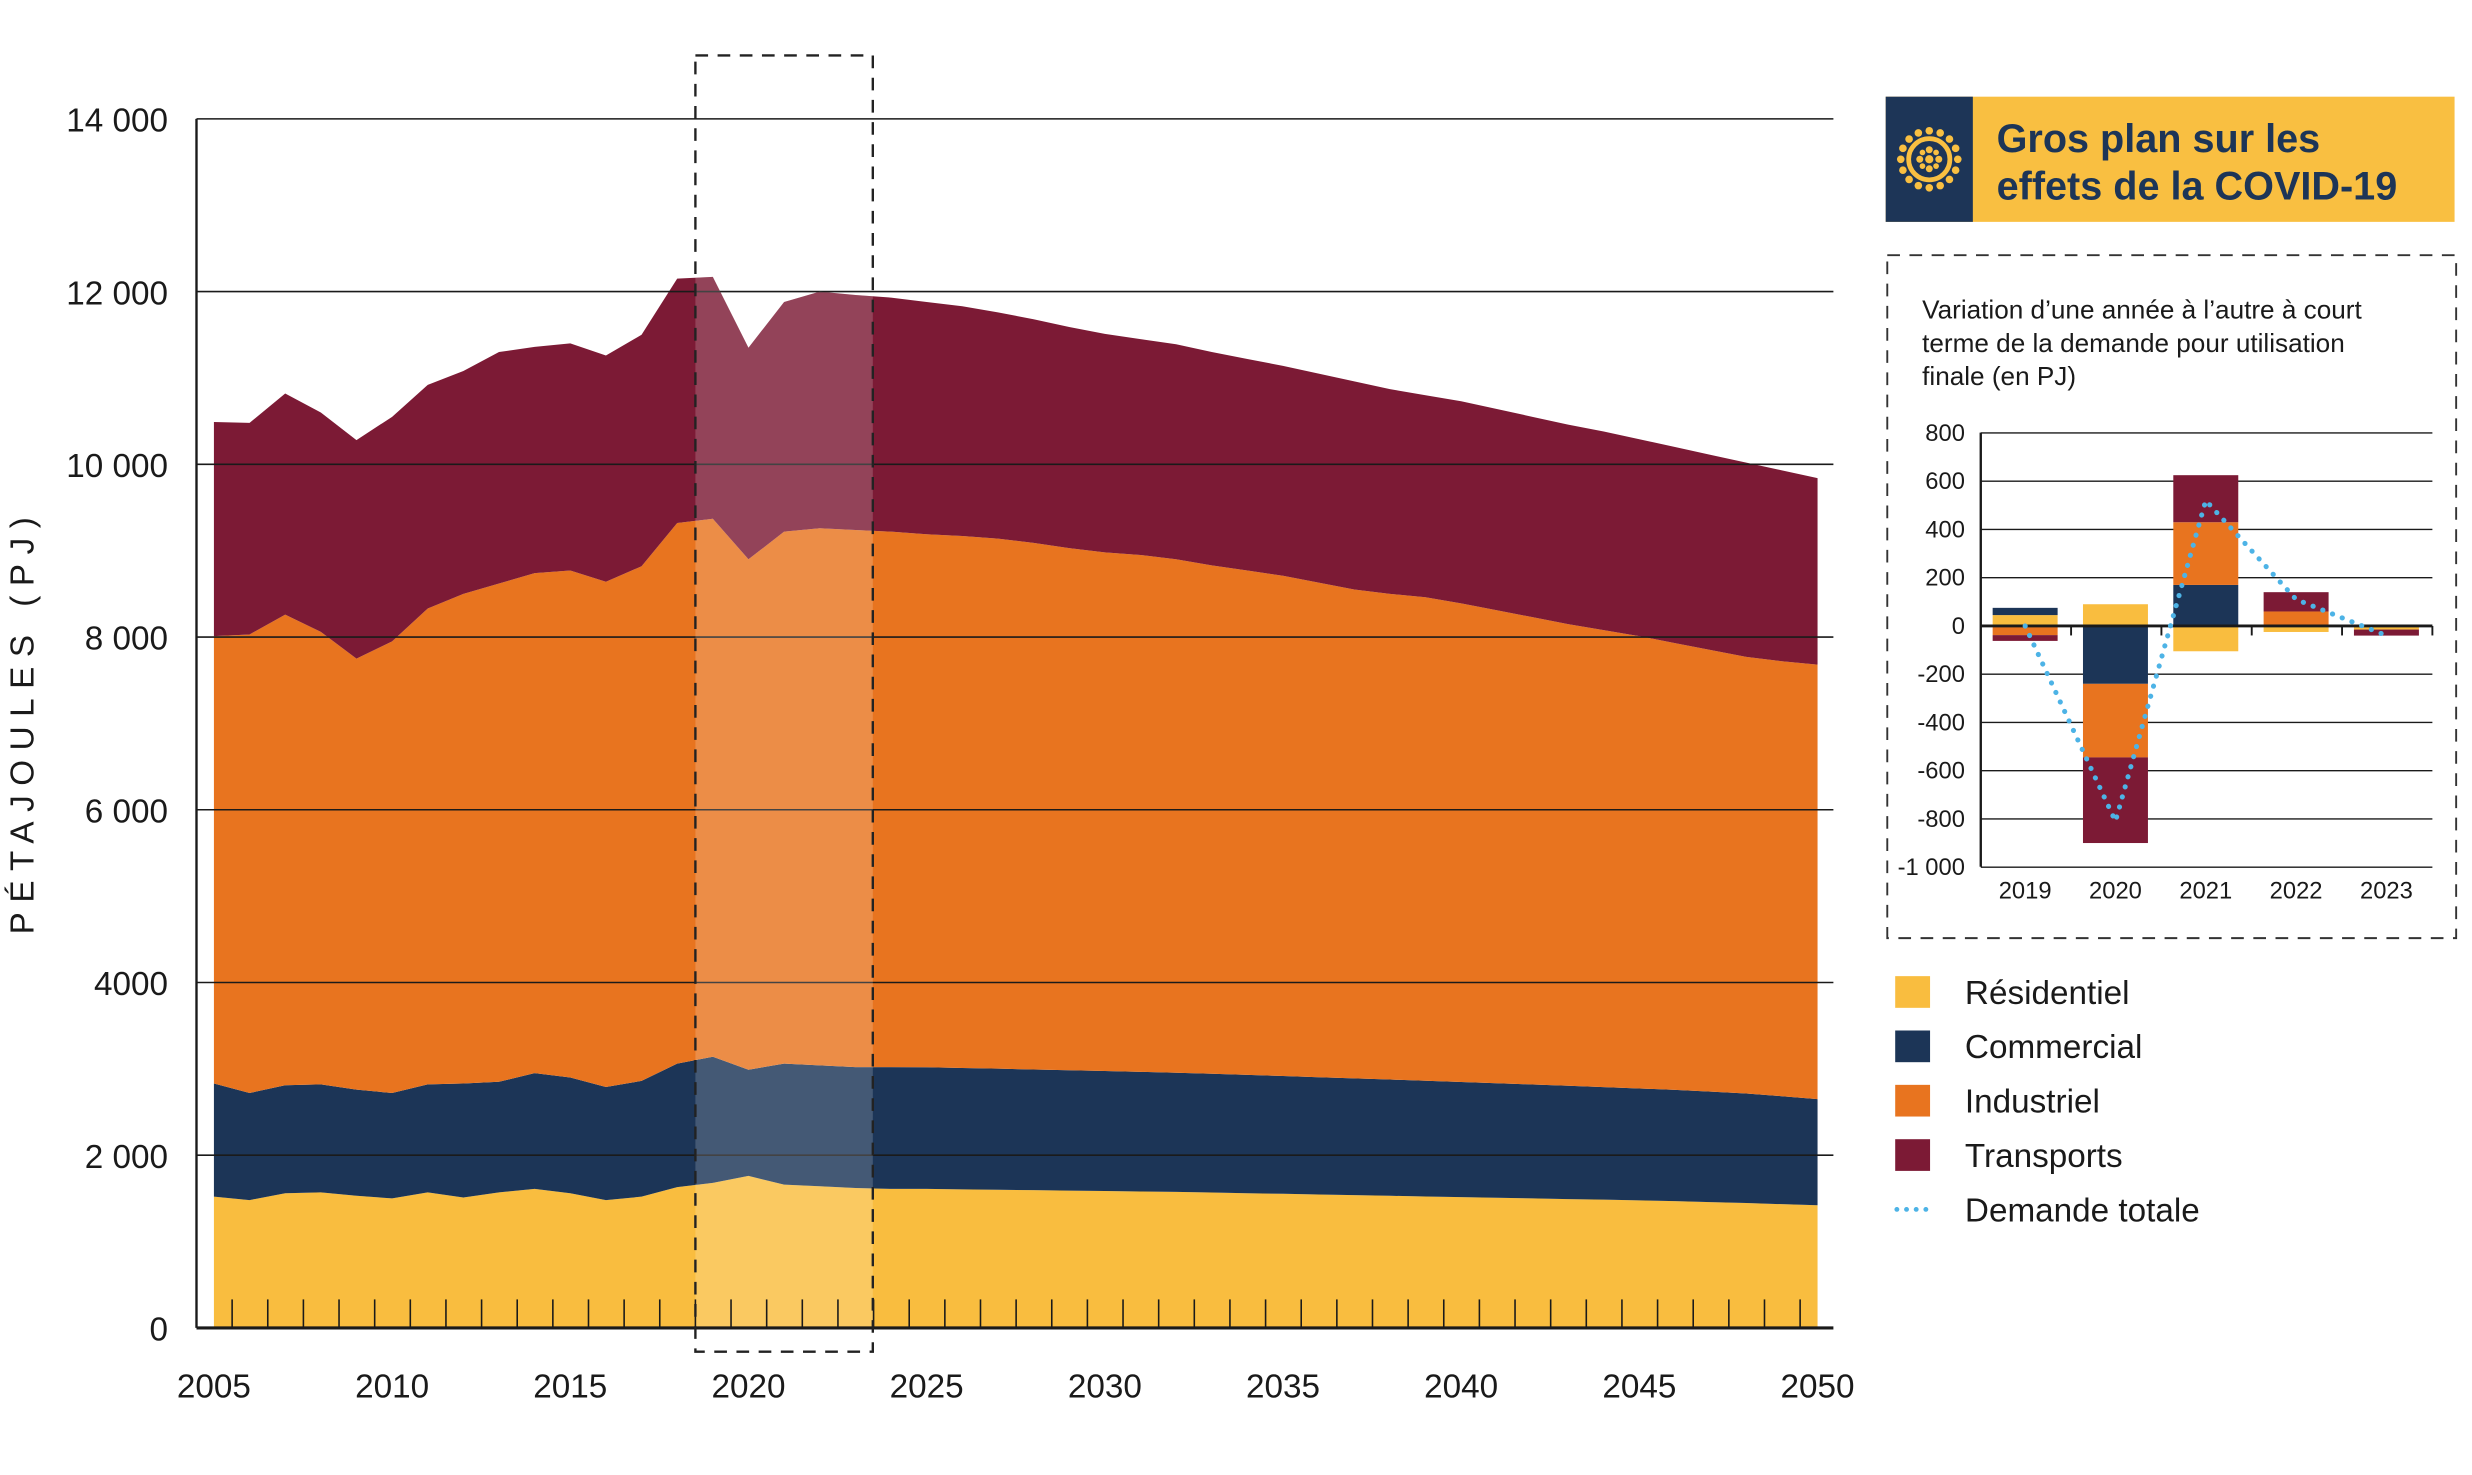 The image size is (2472, 1475). Describe the element at coordinates (1945, 433) in the screenshot. I see `inset-y-tick-label: 800` at that location.